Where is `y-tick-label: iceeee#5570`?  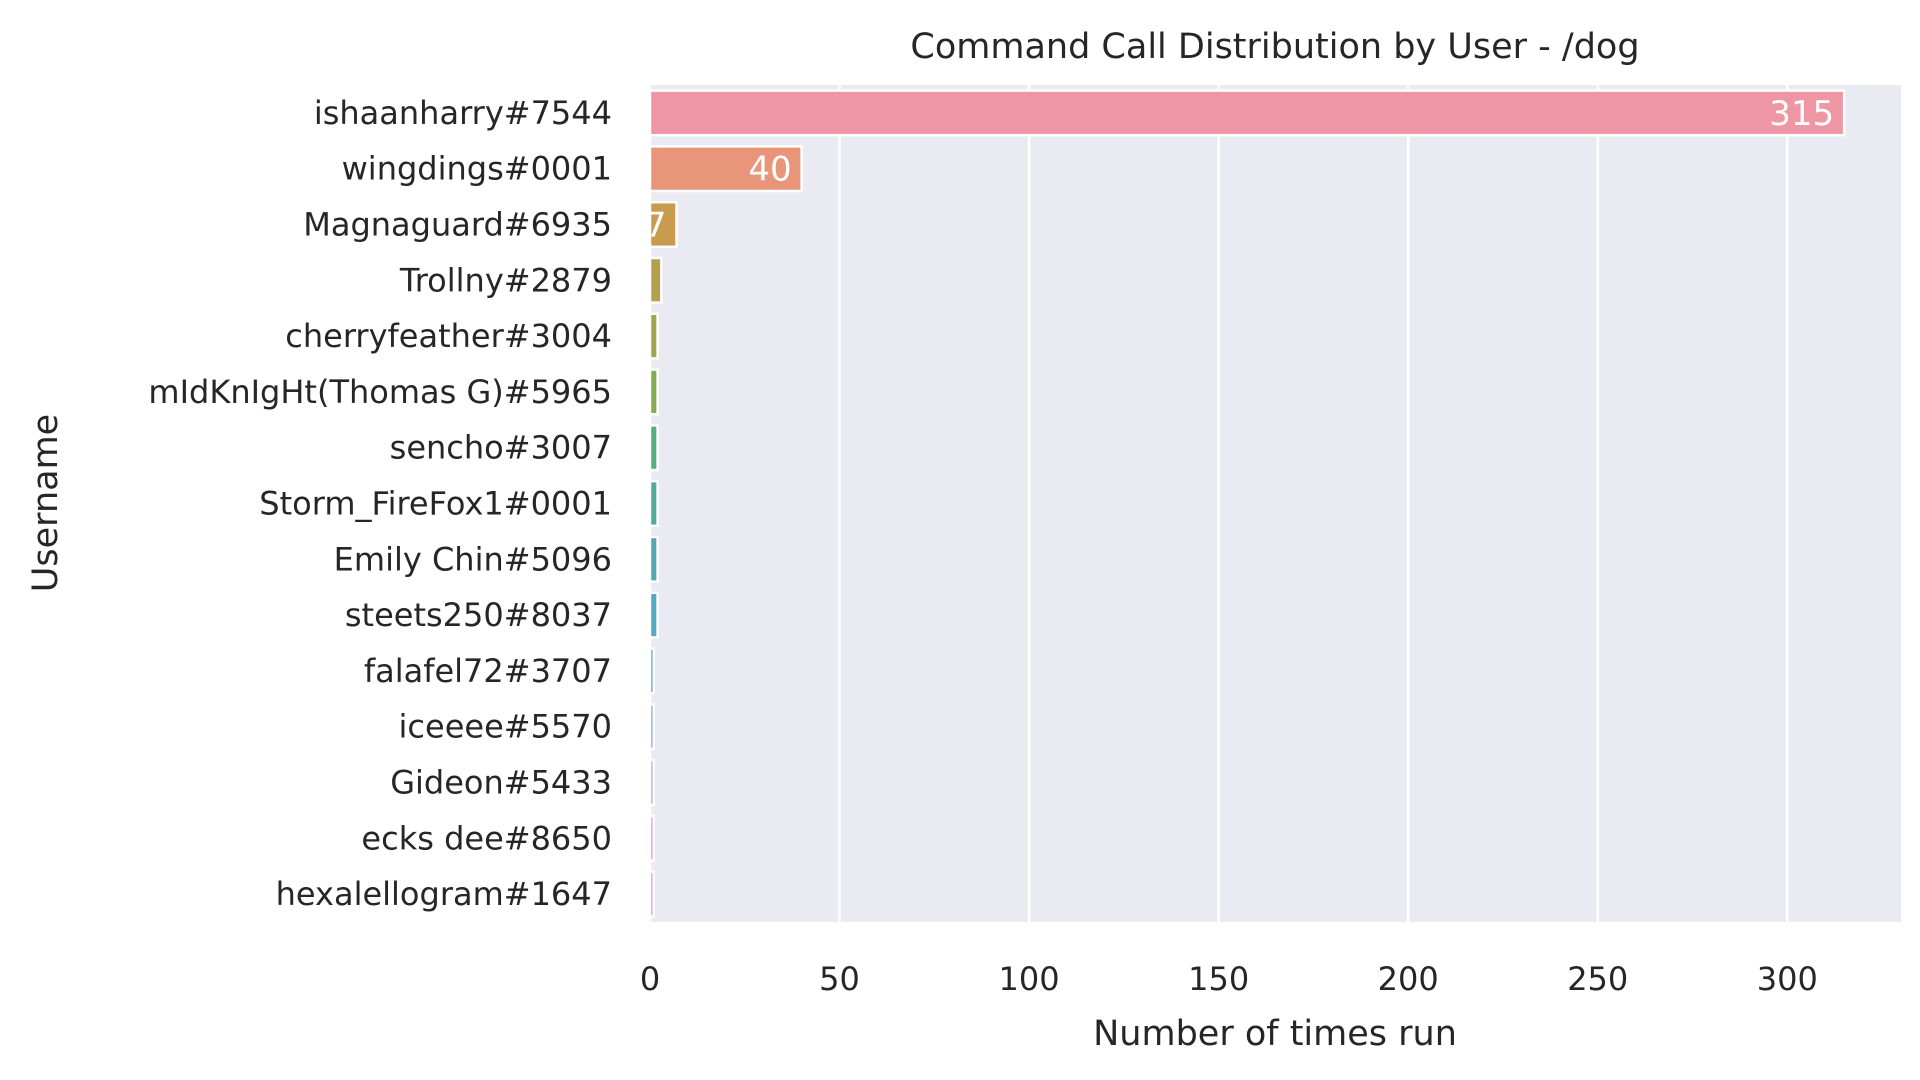 y-tick-label: iceeee#5570 is located at coordinates (505, 727).